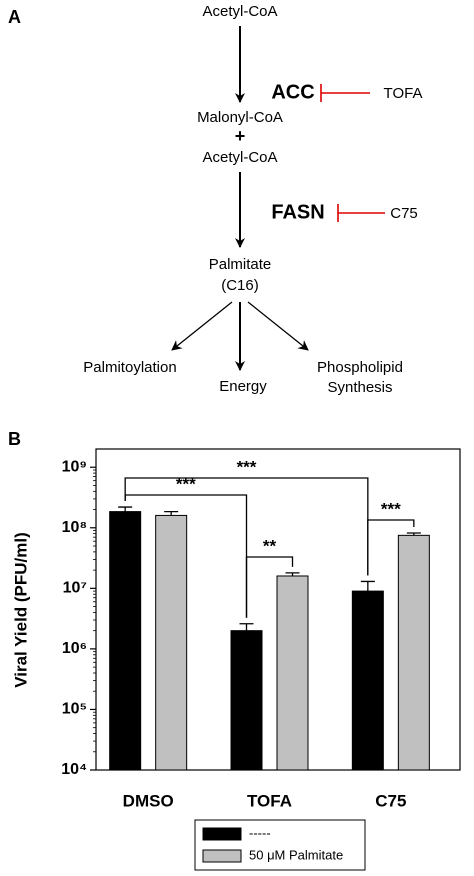 The height and width of the screenshot is (876, 474). Describe the element at coordinates (240, 117) in the screenshot. I see `node: Malonyl-CoA` at that location.